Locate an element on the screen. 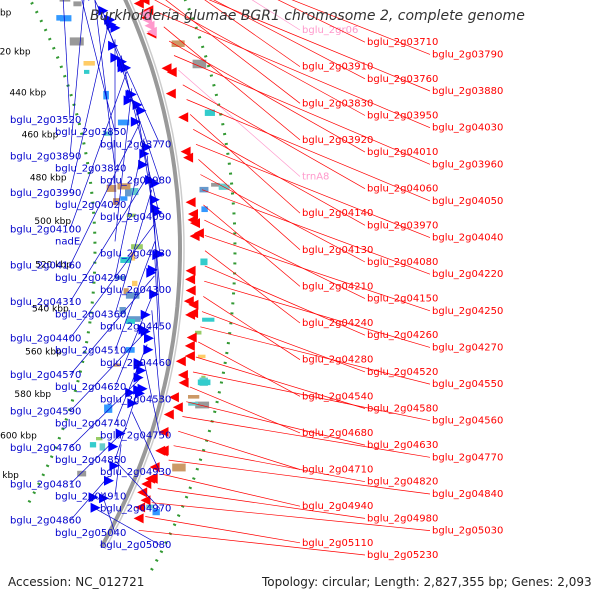 Image resolution: width=600 pixels, height=600 pixels. gene-label-right: bglu_2g04820 is located at coordinates (402, 482).